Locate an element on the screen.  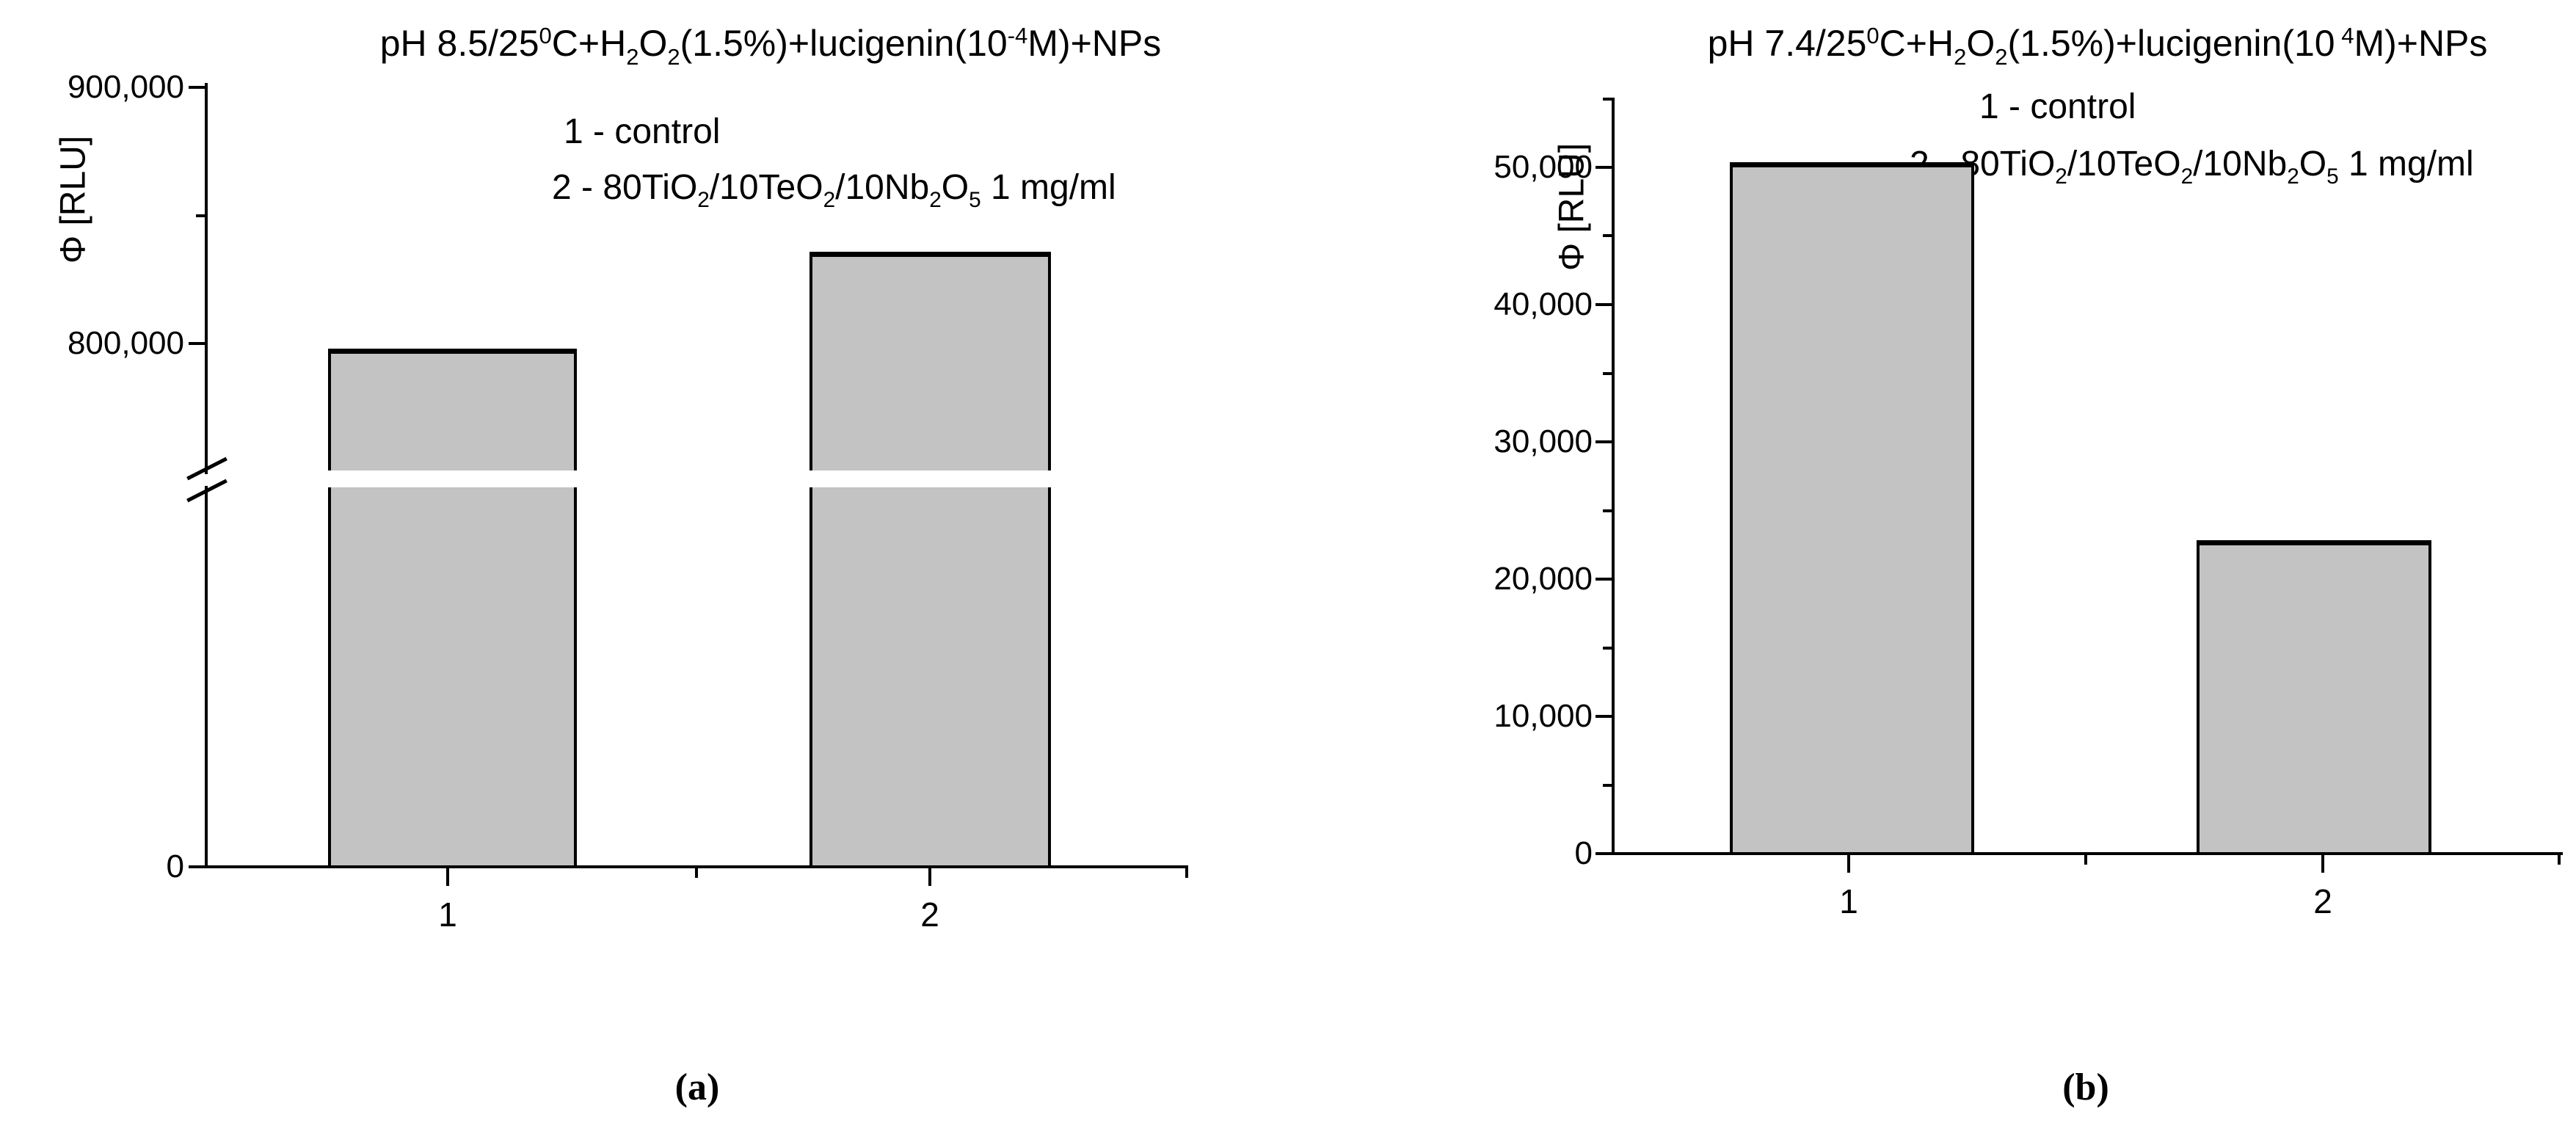
text-run: Φ [RLU] is located at coordinates (73, 199).